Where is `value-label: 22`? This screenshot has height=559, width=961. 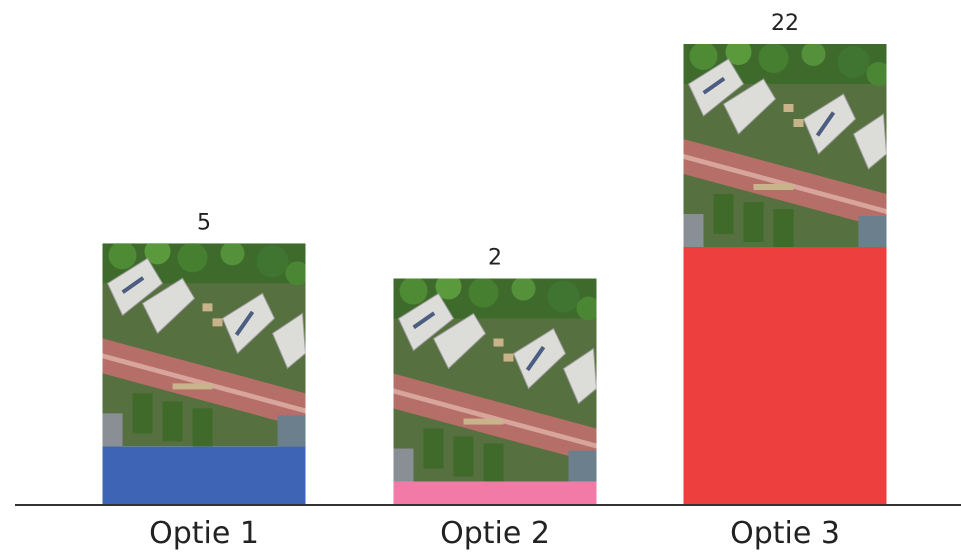 value-label: 22 is located at coordinates (785, 23).